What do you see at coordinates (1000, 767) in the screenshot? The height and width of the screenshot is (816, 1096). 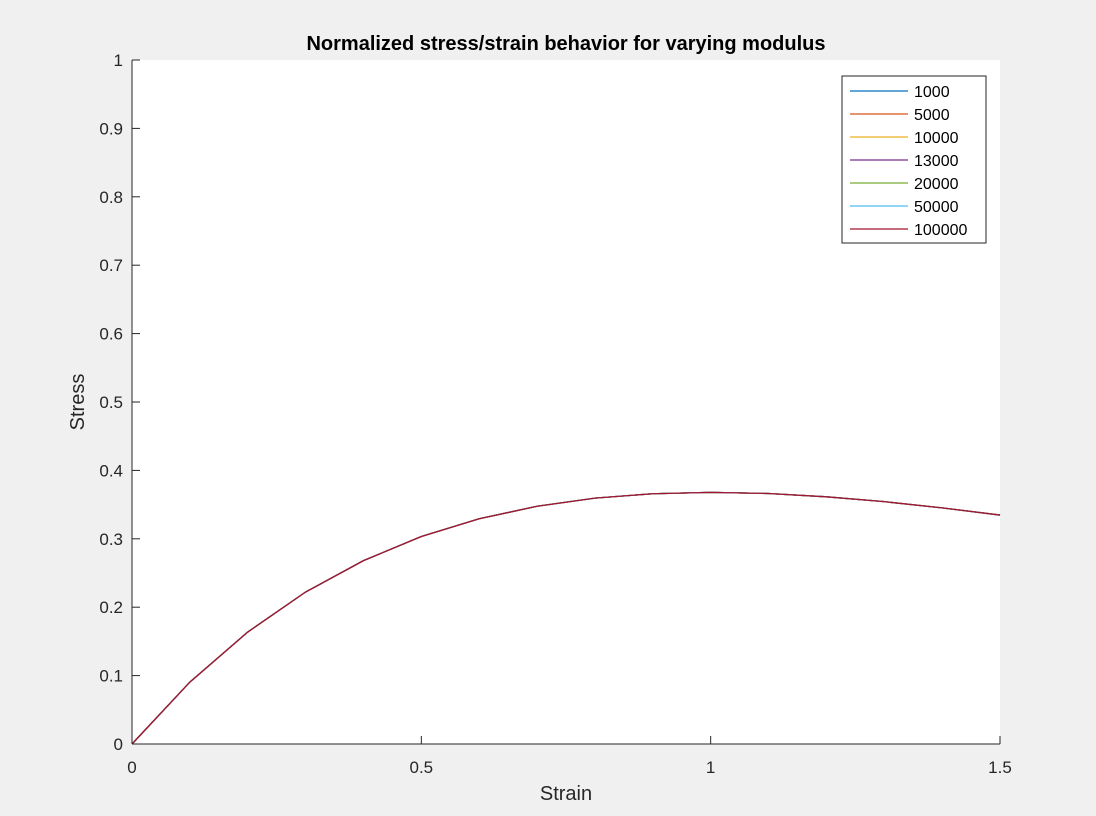 I see `x-tick-label: 1.5` at bounding box center [1000, 767].